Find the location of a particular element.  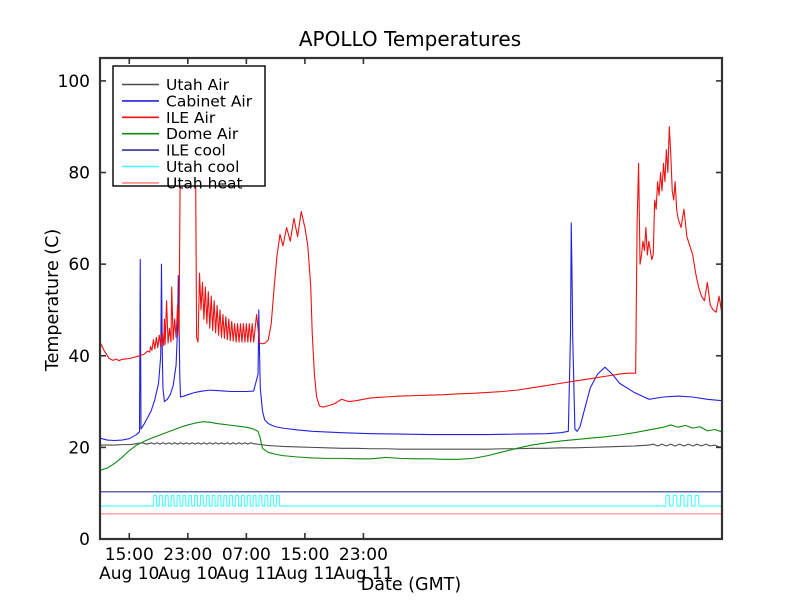

y-tick-label: 100 is located at coordinates (74, 82).